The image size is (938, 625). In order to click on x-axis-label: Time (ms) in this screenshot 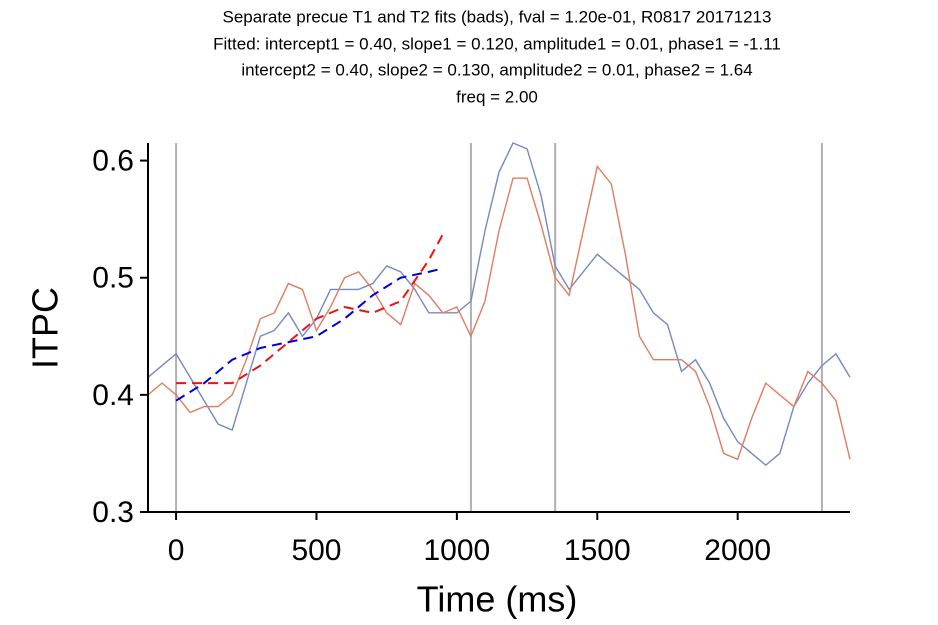, I will do `click(497, 599)`.